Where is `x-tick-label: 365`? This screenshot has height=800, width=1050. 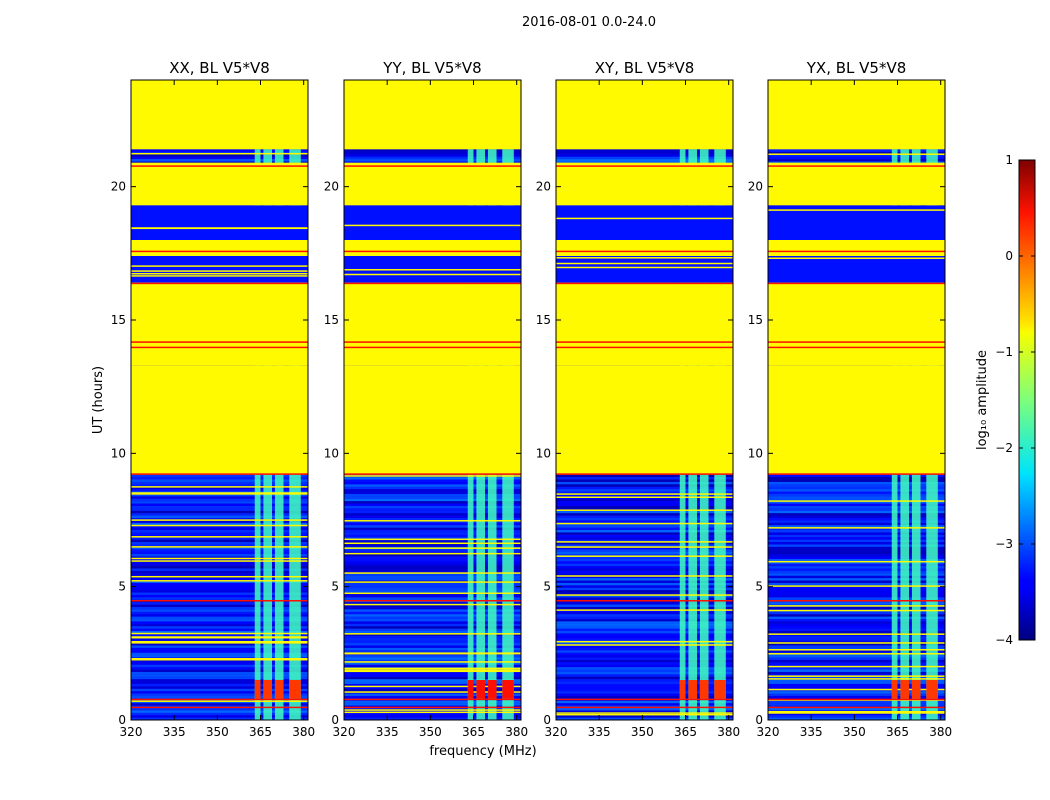 x-tick-label: 365 is located at coordinates (260, 732).